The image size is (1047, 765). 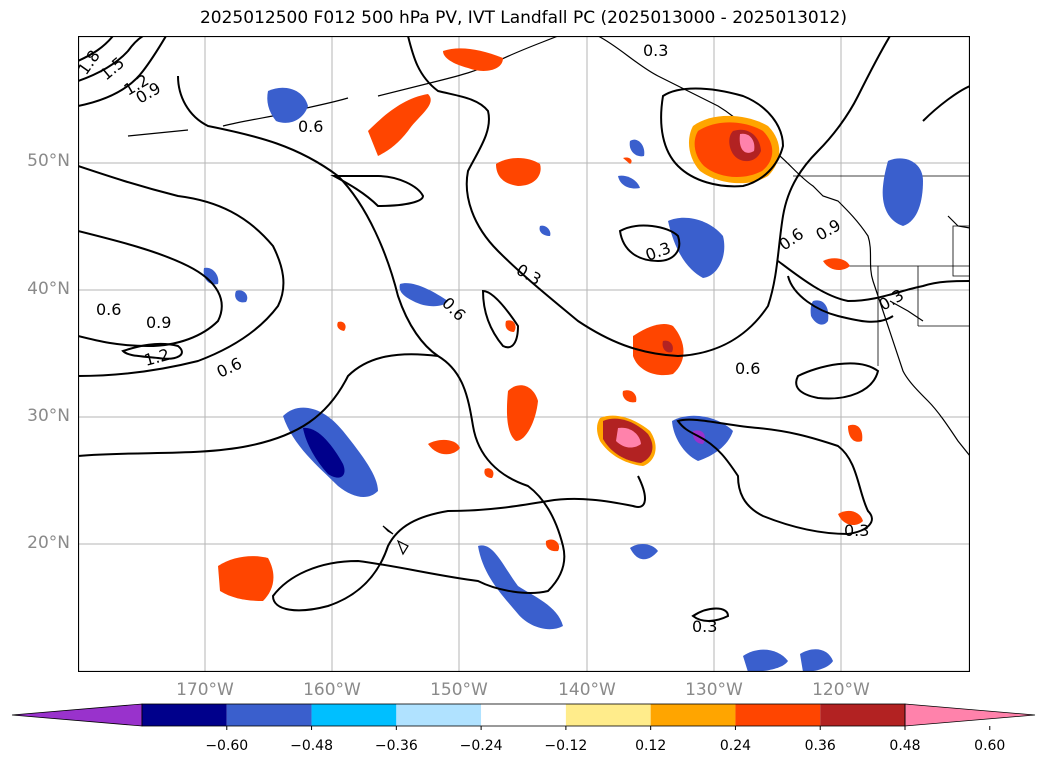 I want to click on colorbar-tick-label: −0.24, so click(x=481, y=746).